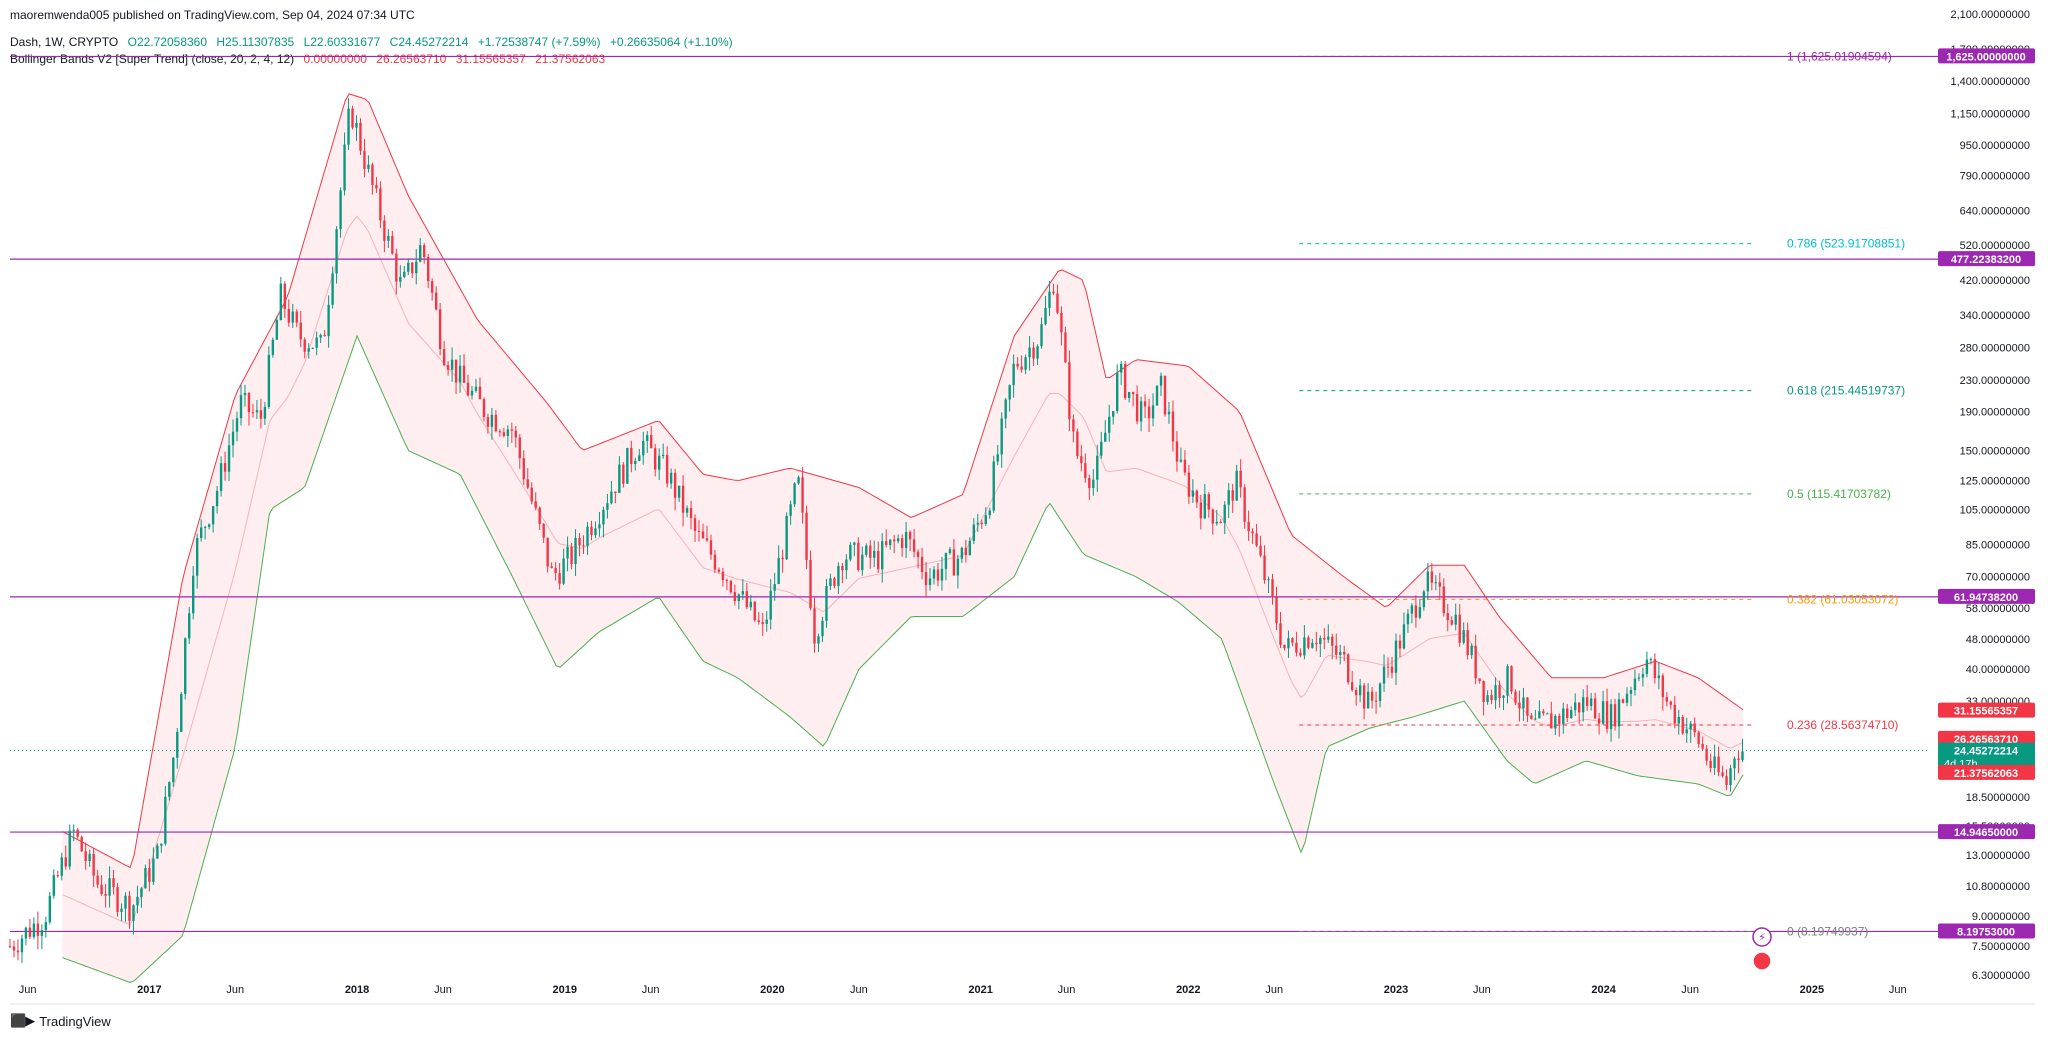 The image size is (2048, 1039). Describe the element at coordinates (1998, 640) in the screenshot. I see `price-axis-tick: 48.00000000` at that location.